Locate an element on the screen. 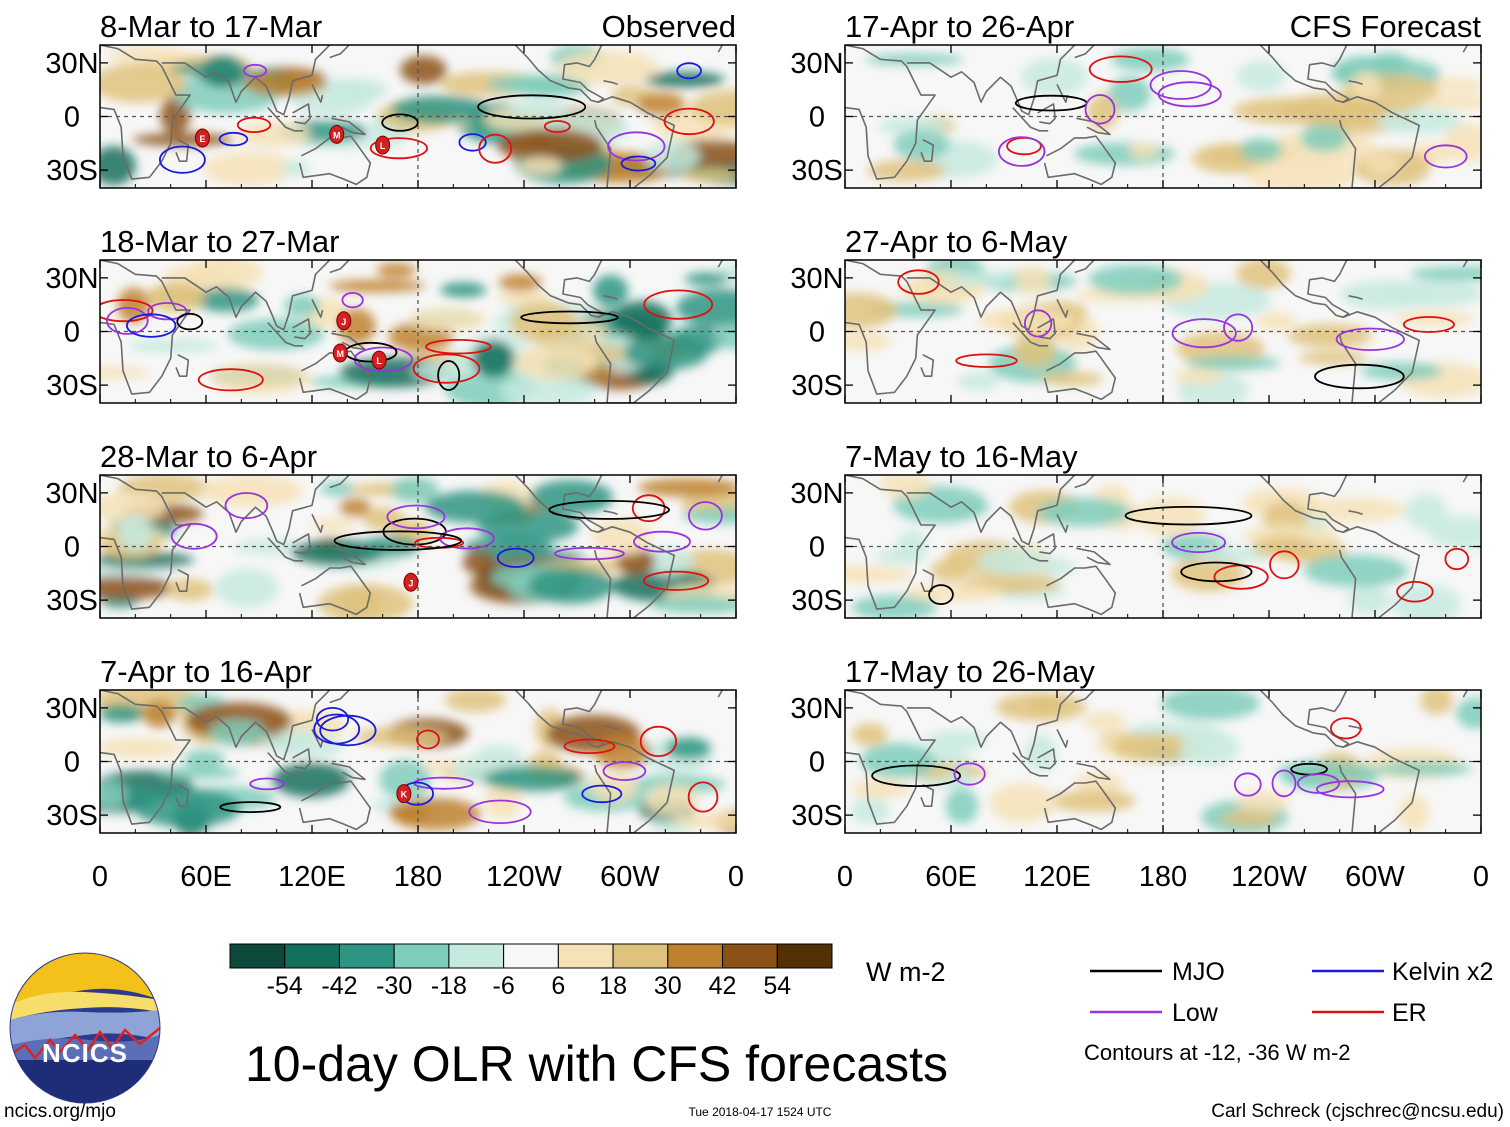 Image resolution: width=1510 pixels, height=1127 pixels. ncics-logo-ring is located at coordinates (85, 1028).